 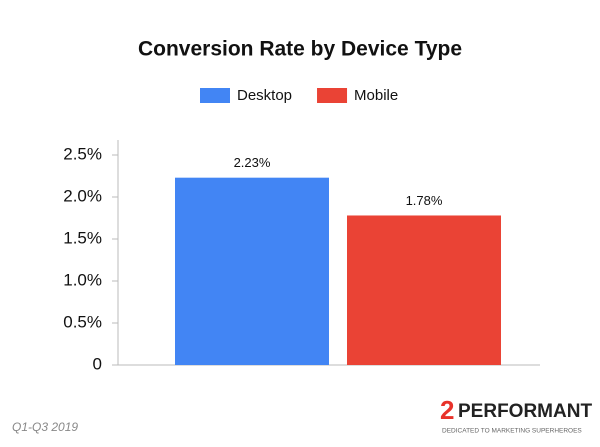 What do you see at coordinates (82, 279) in the screenshot?
I see `y-tick-label: 1.0%` at bounding box center [82, 279].